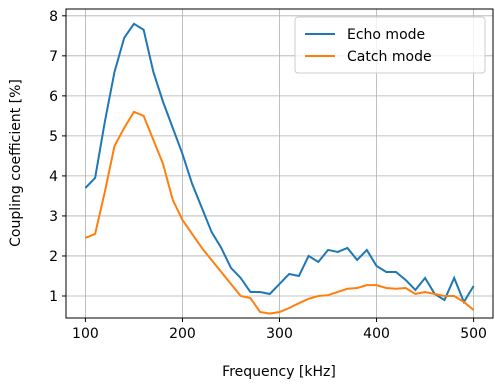 The height and width of the screenshot is (387, 495). I want to click on x-tick-label: 100, so click(85, 334).